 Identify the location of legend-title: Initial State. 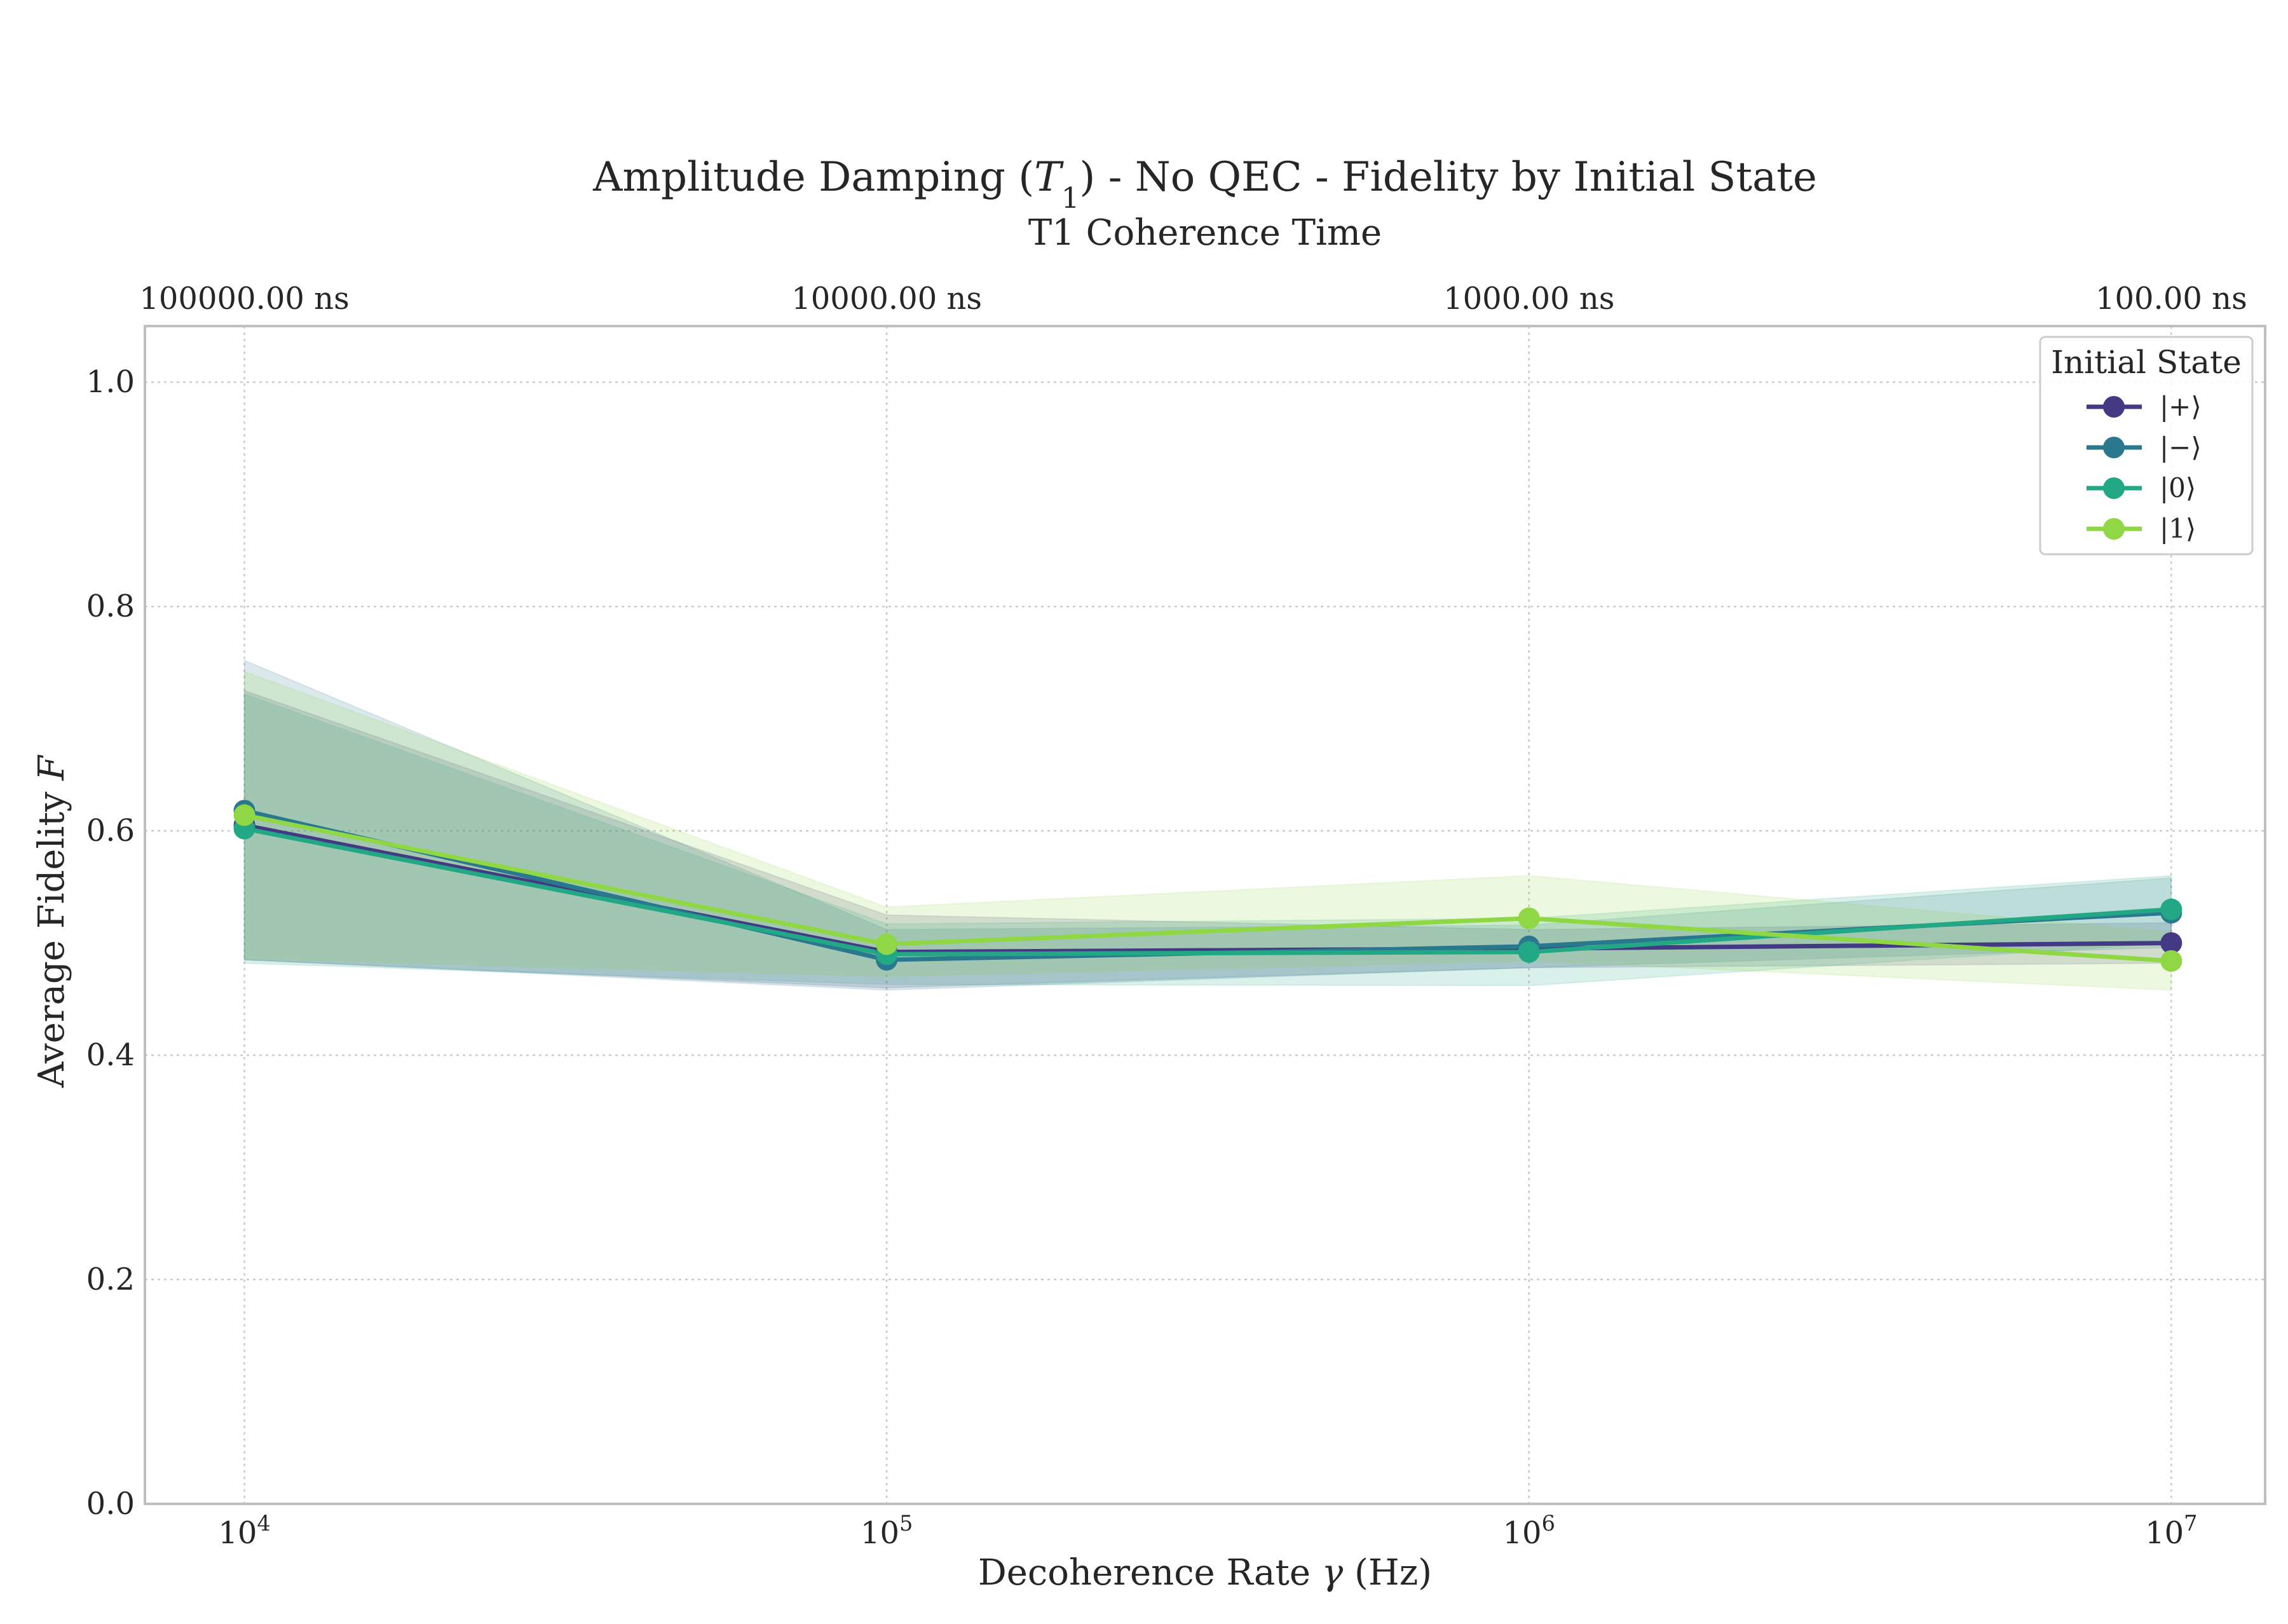
(2146, 363).